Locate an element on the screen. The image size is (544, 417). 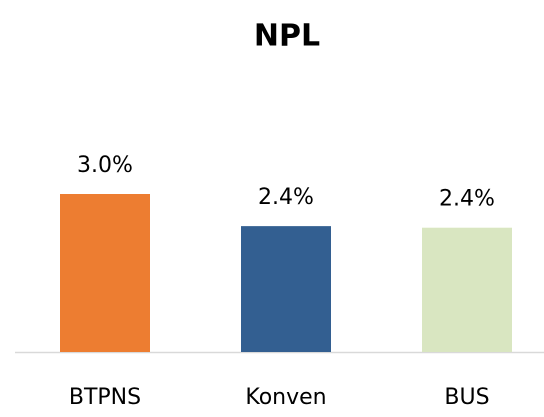
x-tick-label: BTPNS is located at coordinates (105, 397).